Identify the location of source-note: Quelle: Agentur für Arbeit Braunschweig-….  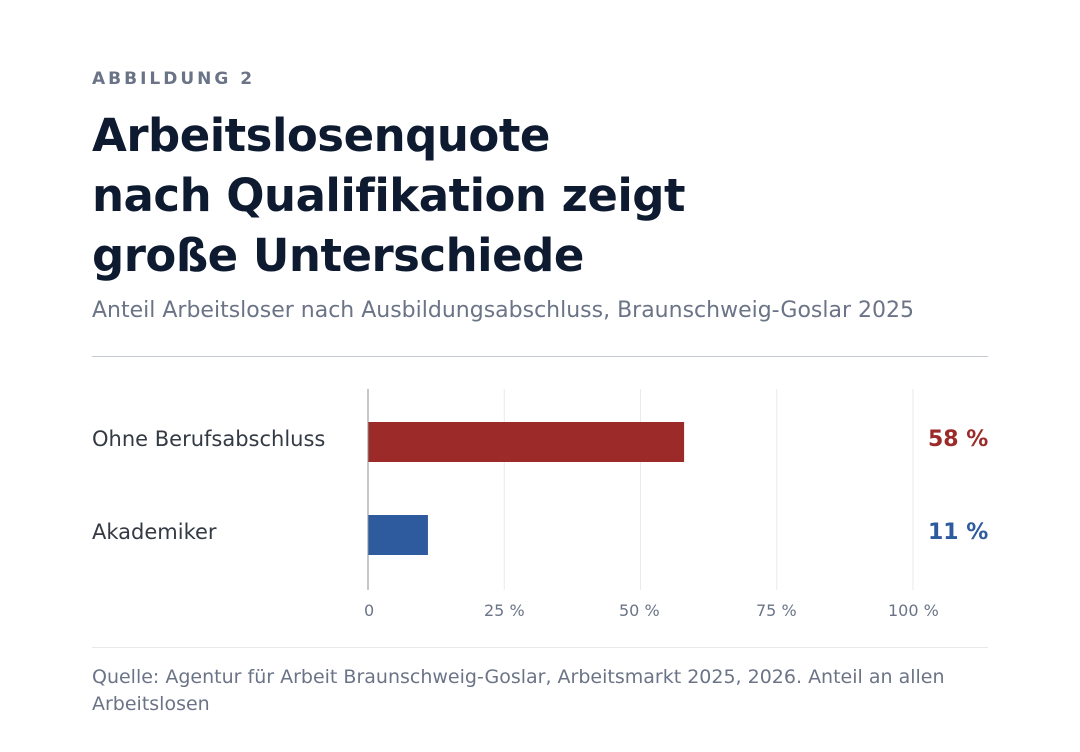
(518, 690).